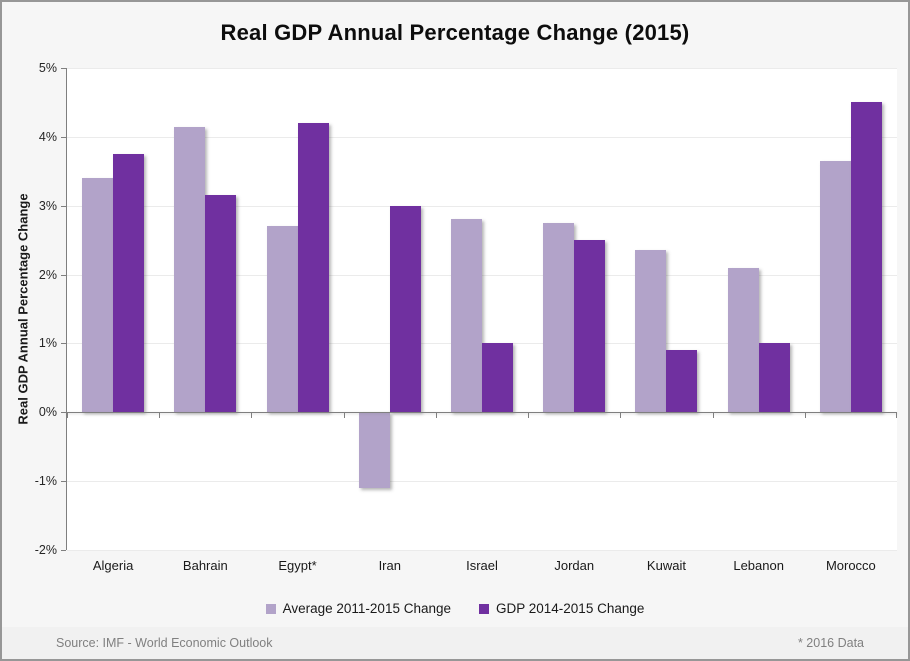  What do you see at coordinates (850, 565) in the screenshot?
I see `x-category-label: Morocco` at bounding box center [850, 565].